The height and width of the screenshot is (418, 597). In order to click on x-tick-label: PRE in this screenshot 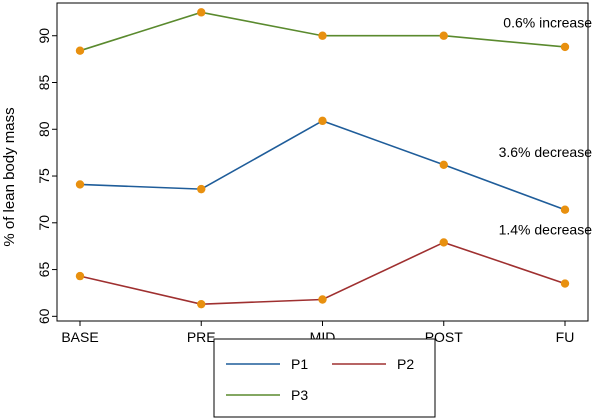, I will do `click(201, 337)`.